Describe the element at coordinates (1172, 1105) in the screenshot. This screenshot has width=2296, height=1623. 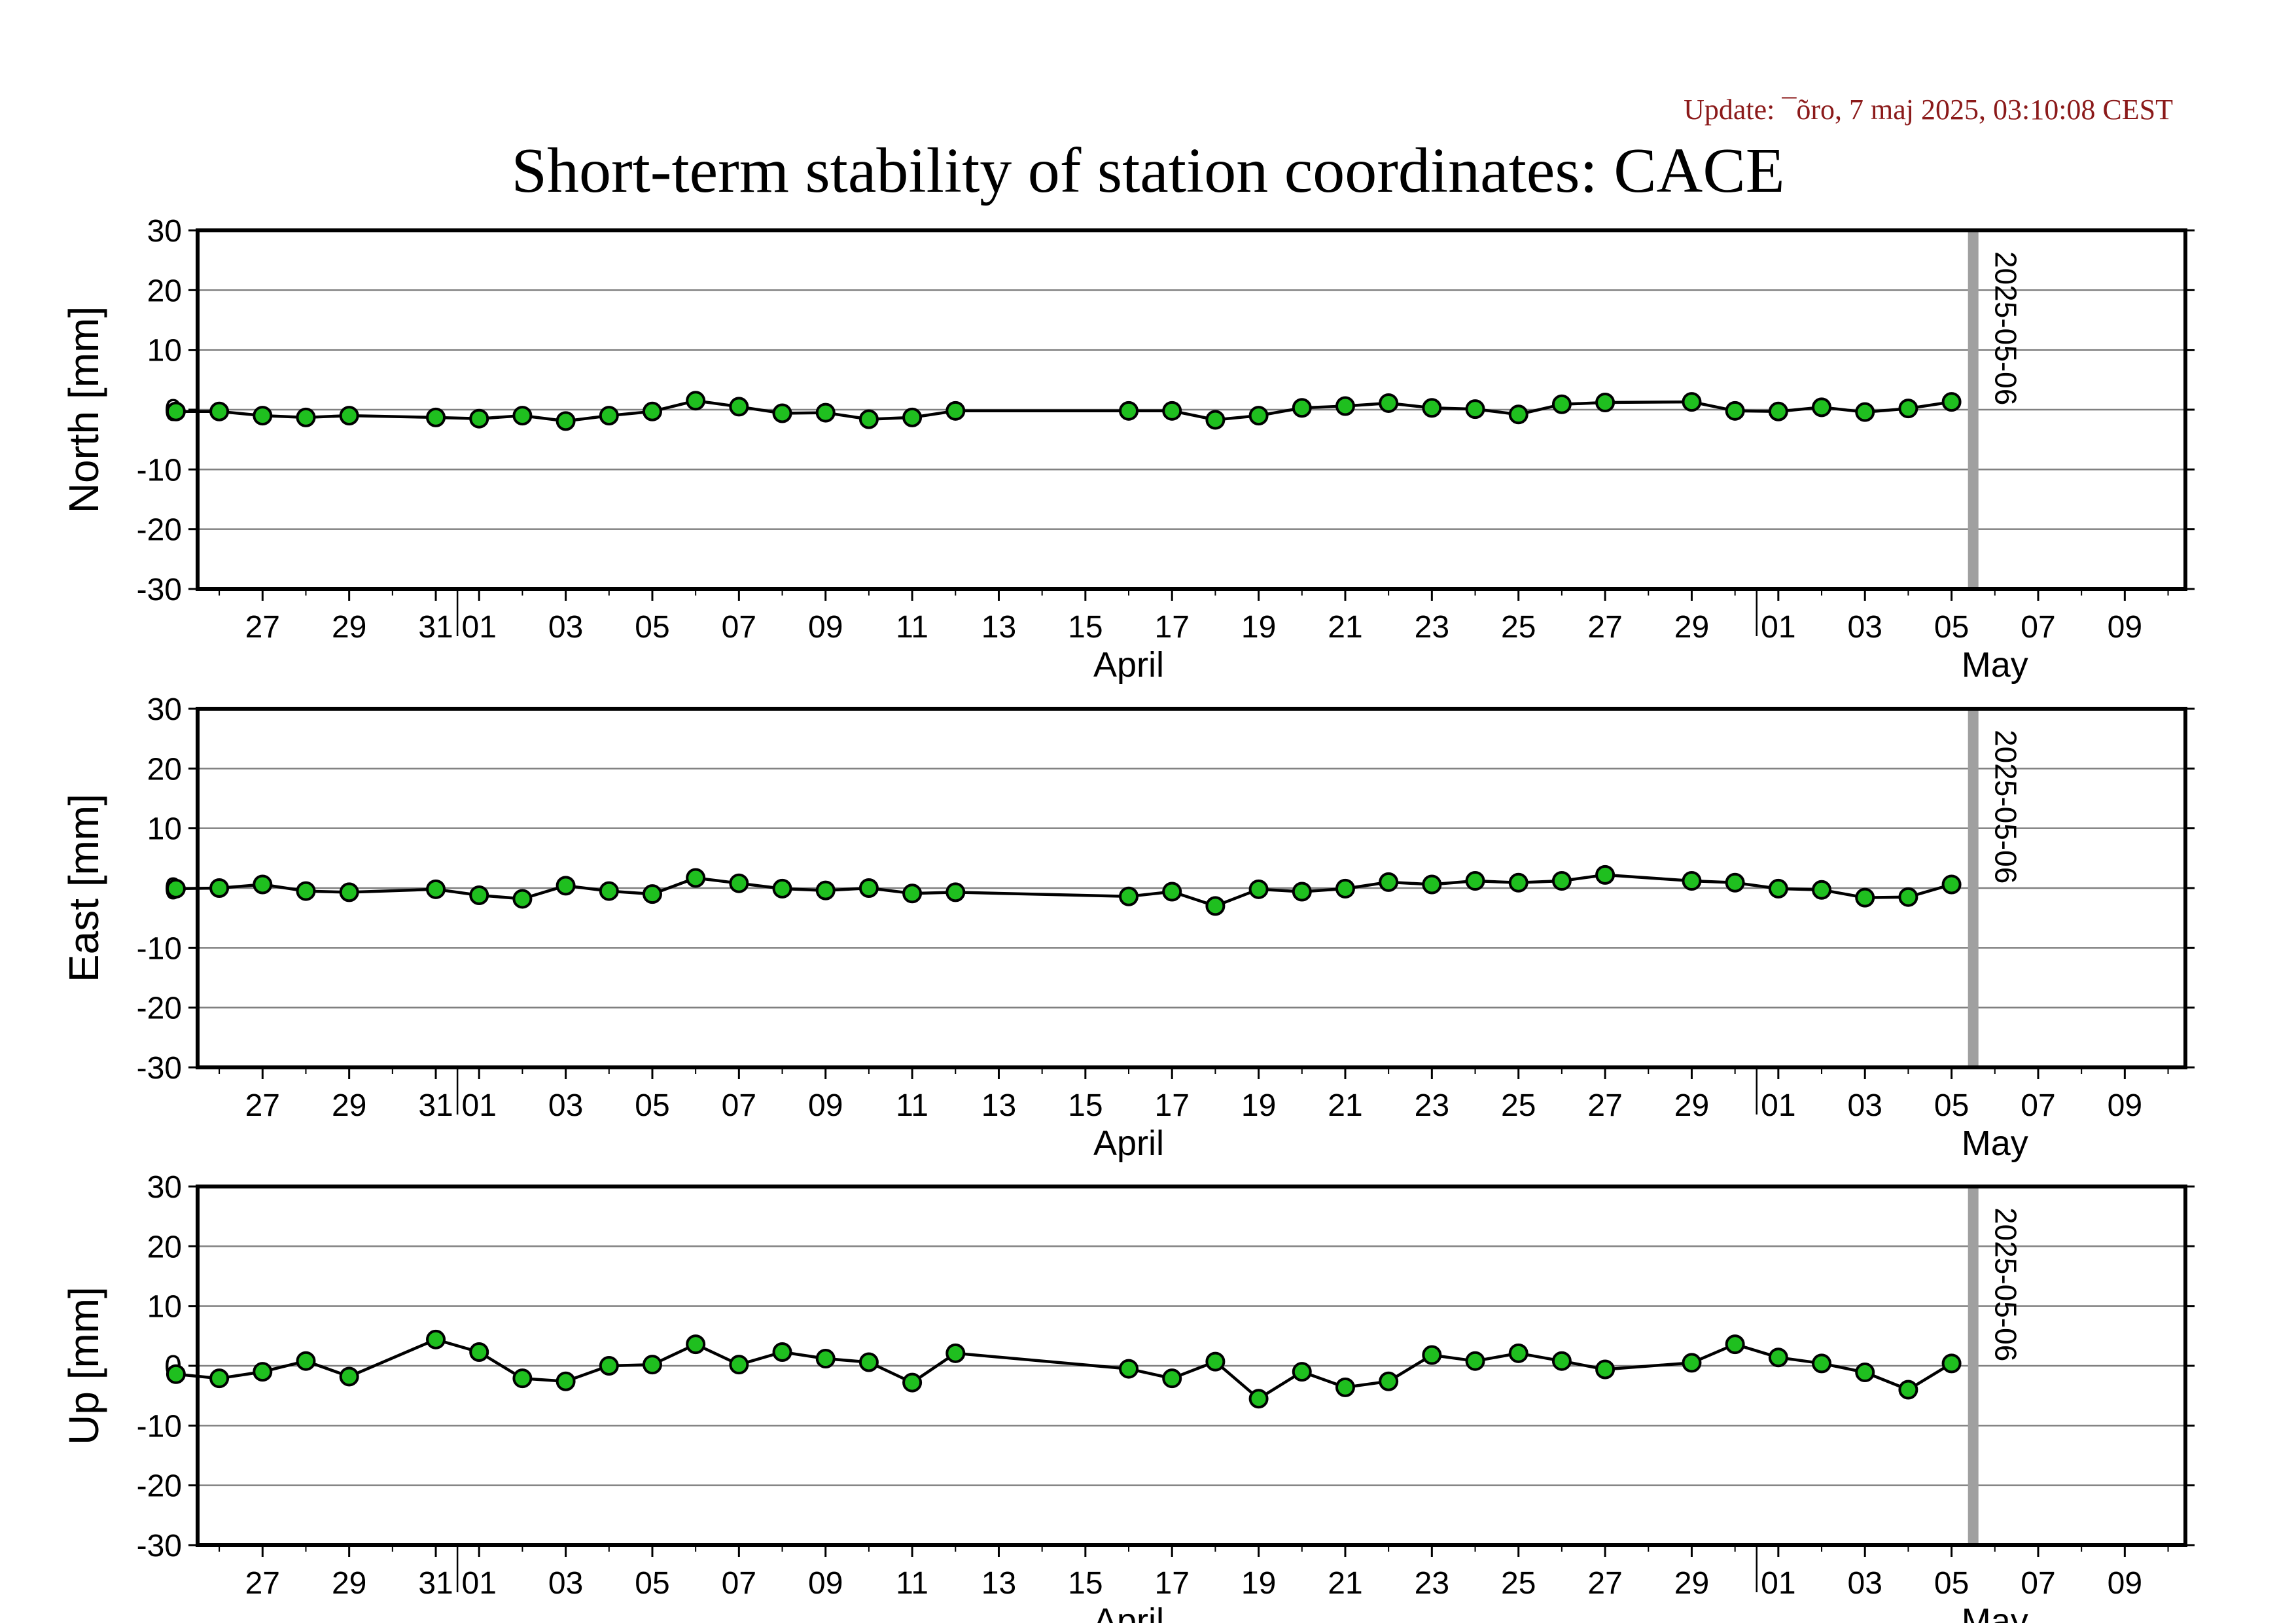
I see `x-tick-label: 17` at that location.